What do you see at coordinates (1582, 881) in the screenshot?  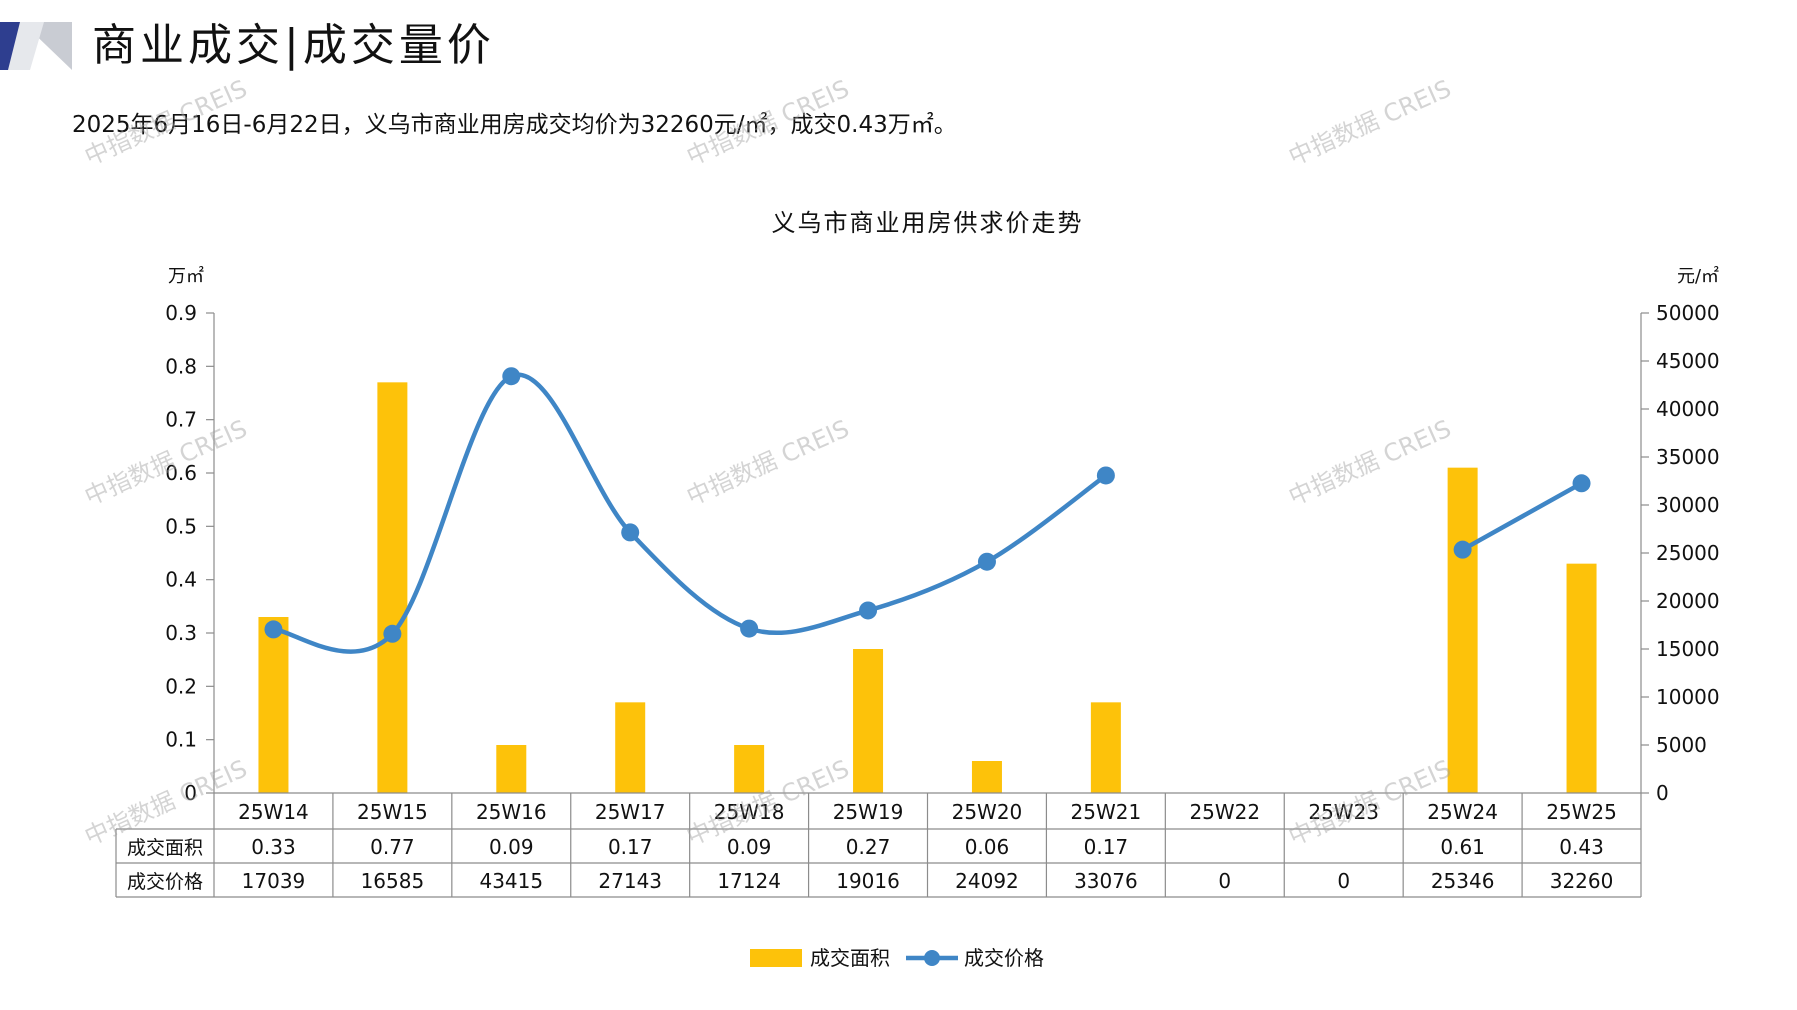 I see `table-cell-price: 32260` at bounding box center [1582, 881].